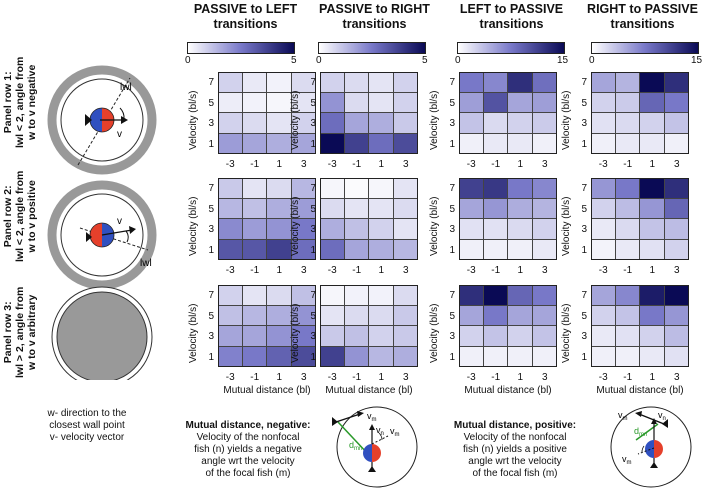  What do you see at coordinates (508, 390) in the screenshot?
I see `xlabel-c3: Mutual distance (bl)` at bounding box center [508, 390].